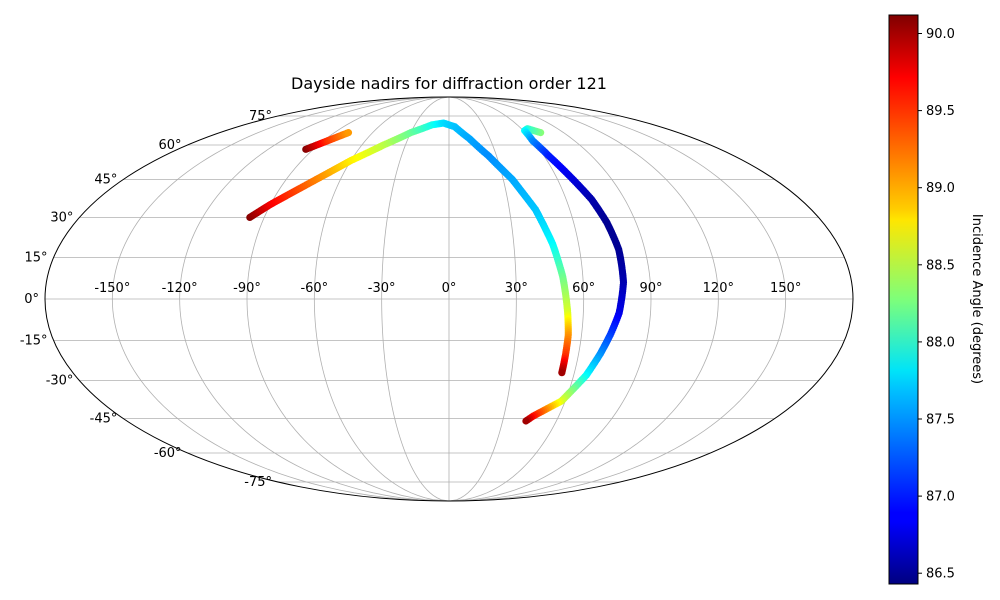 The height and width of the screenshot is (600, 1000). Describe the element at coordinates (940, 574) in the screenshot. I see `colorbar-tick-label: 86.5` at that location.